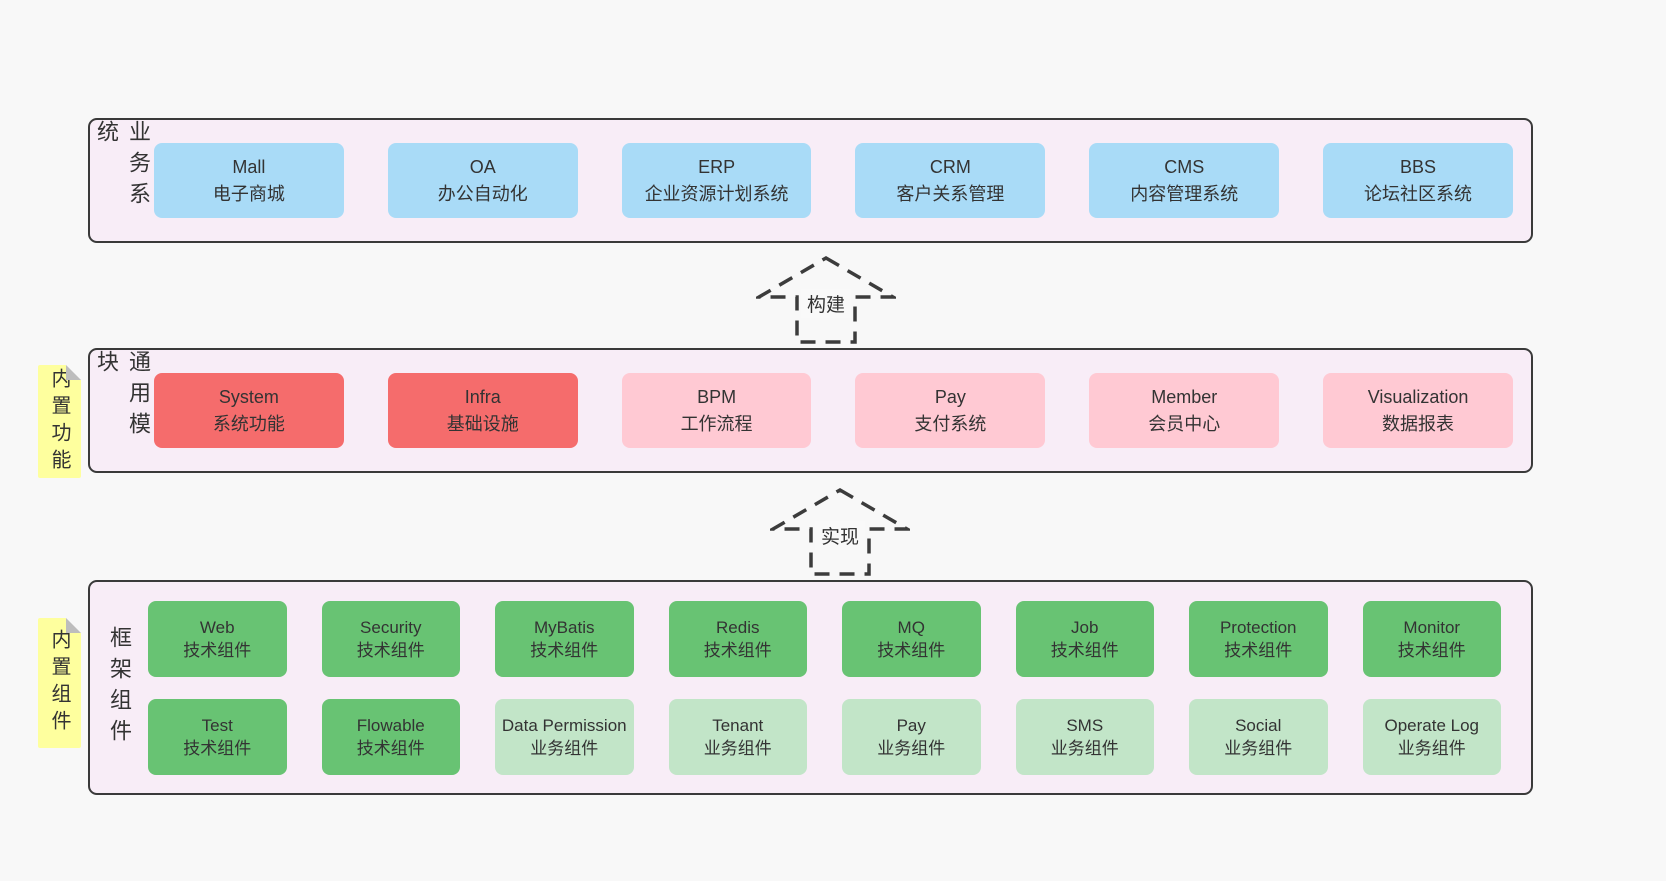 The image size is (1666, 881). Describe the element at coordinates (1432, 627) in the screenshot. I see `component-name: Monitor` at that location.